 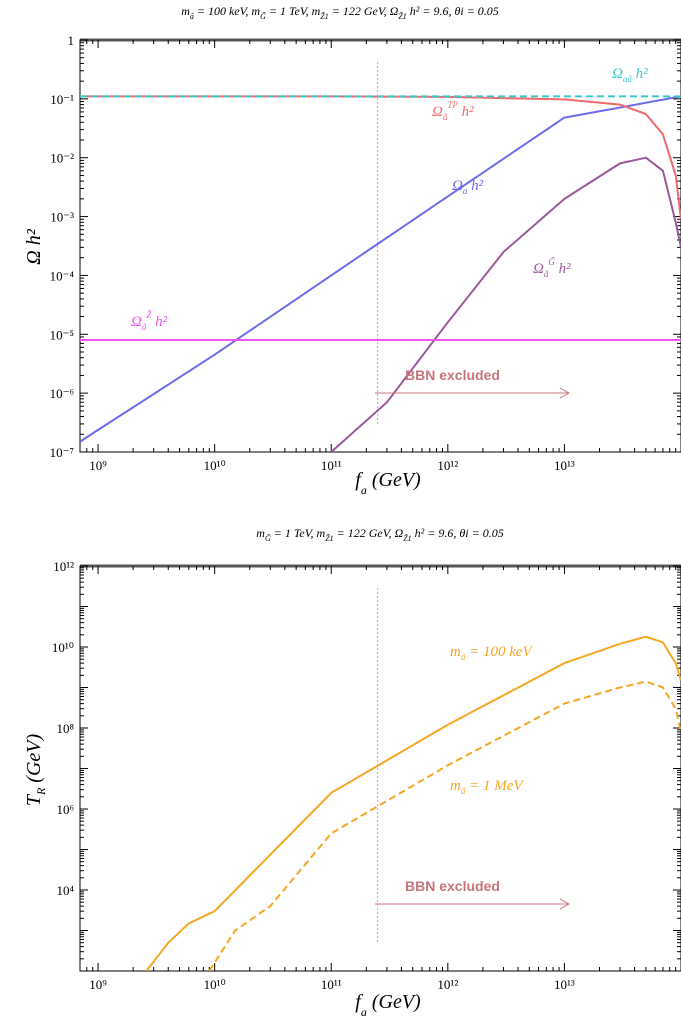 I want to click on bbn-arrowhead-bottom, so click(x=565, y=904).